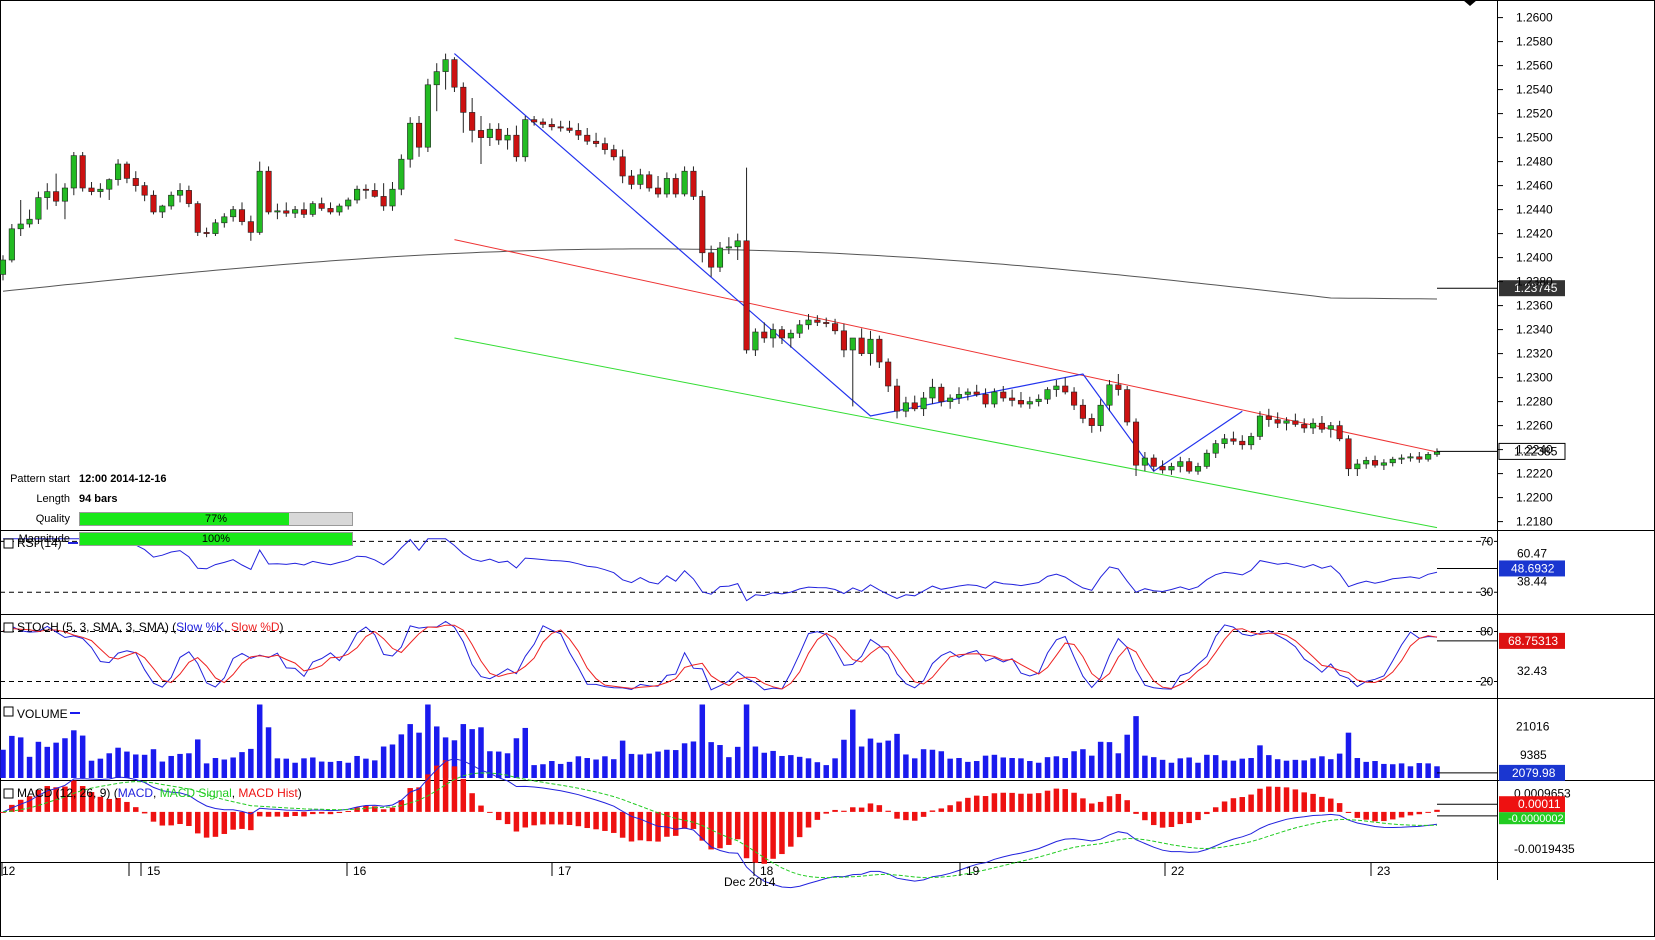  I want to click on macd-hist-label: MACD Hist, so click(268, 793).